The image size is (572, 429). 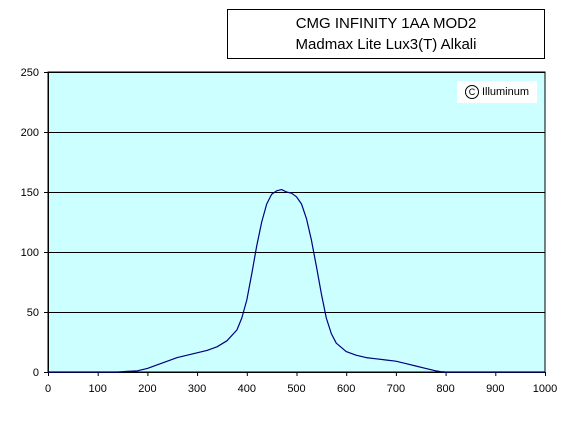 What do you see at coordinates (30, 193) in the screenshot?
I see `y-tick-label-150: 150` at bounding box center [30, 193].